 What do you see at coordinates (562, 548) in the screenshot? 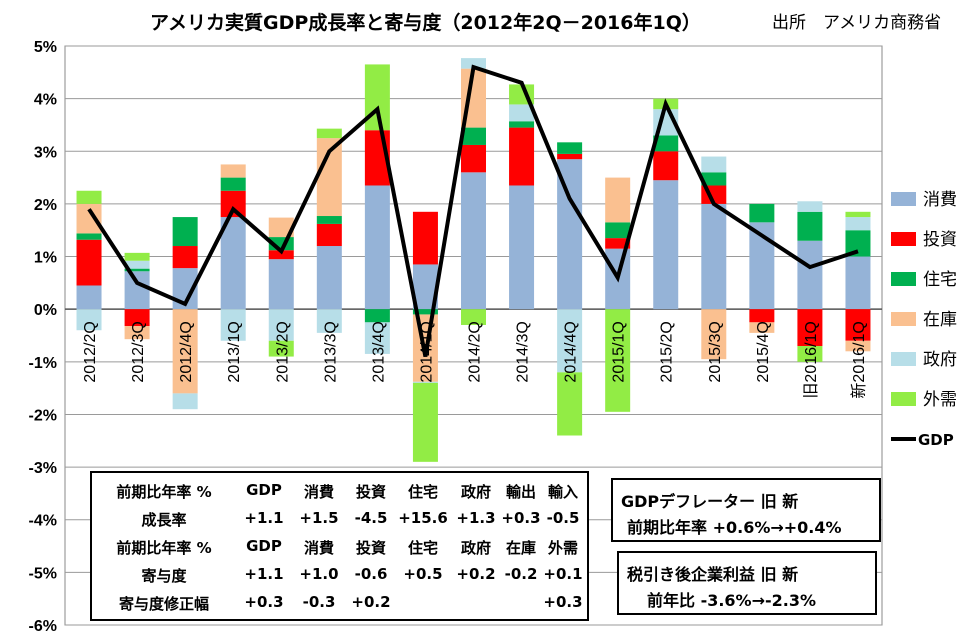
I see `table-cell: 外需` at bounding box center [562, 548].